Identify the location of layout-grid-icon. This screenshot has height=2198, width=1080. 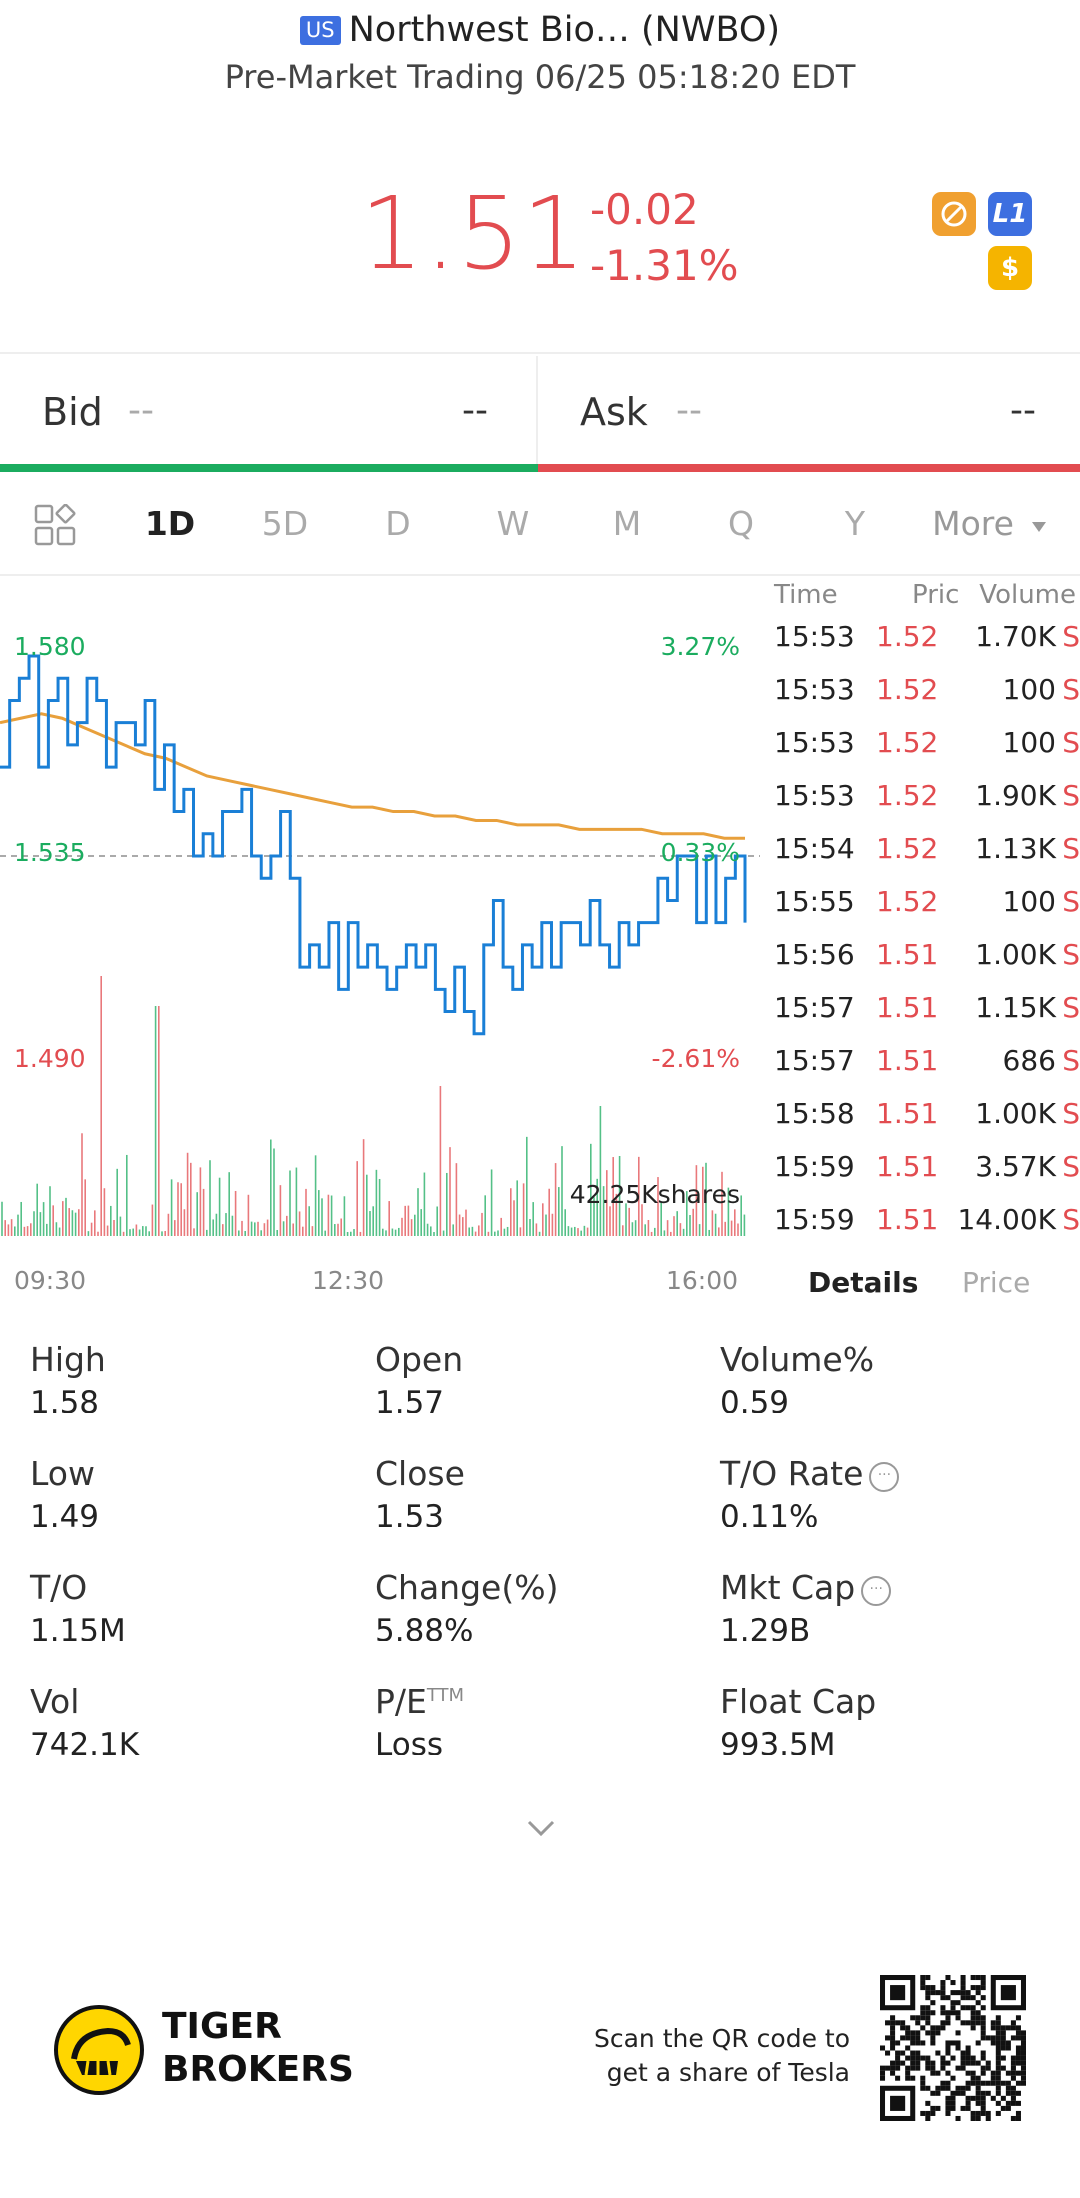
(56, 526).